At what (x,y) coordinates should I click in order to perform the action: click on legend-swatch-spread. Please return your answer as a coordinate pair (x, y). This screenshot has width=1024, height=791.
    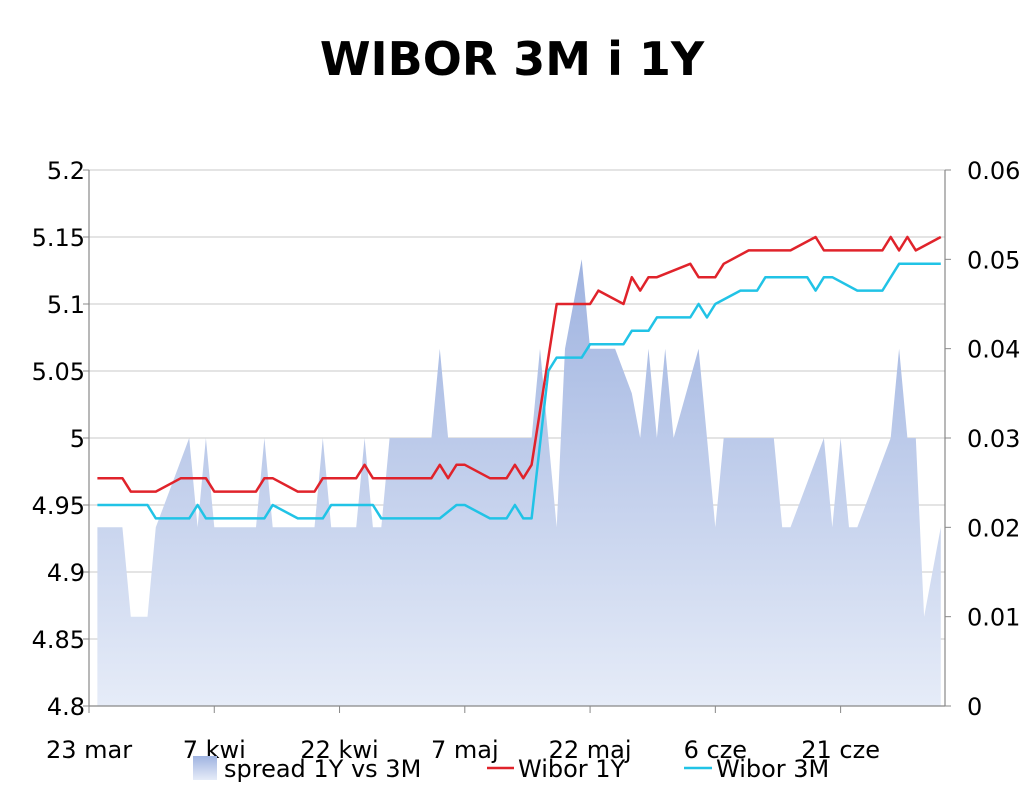
    Looking at the image, I should click on (205, 768).